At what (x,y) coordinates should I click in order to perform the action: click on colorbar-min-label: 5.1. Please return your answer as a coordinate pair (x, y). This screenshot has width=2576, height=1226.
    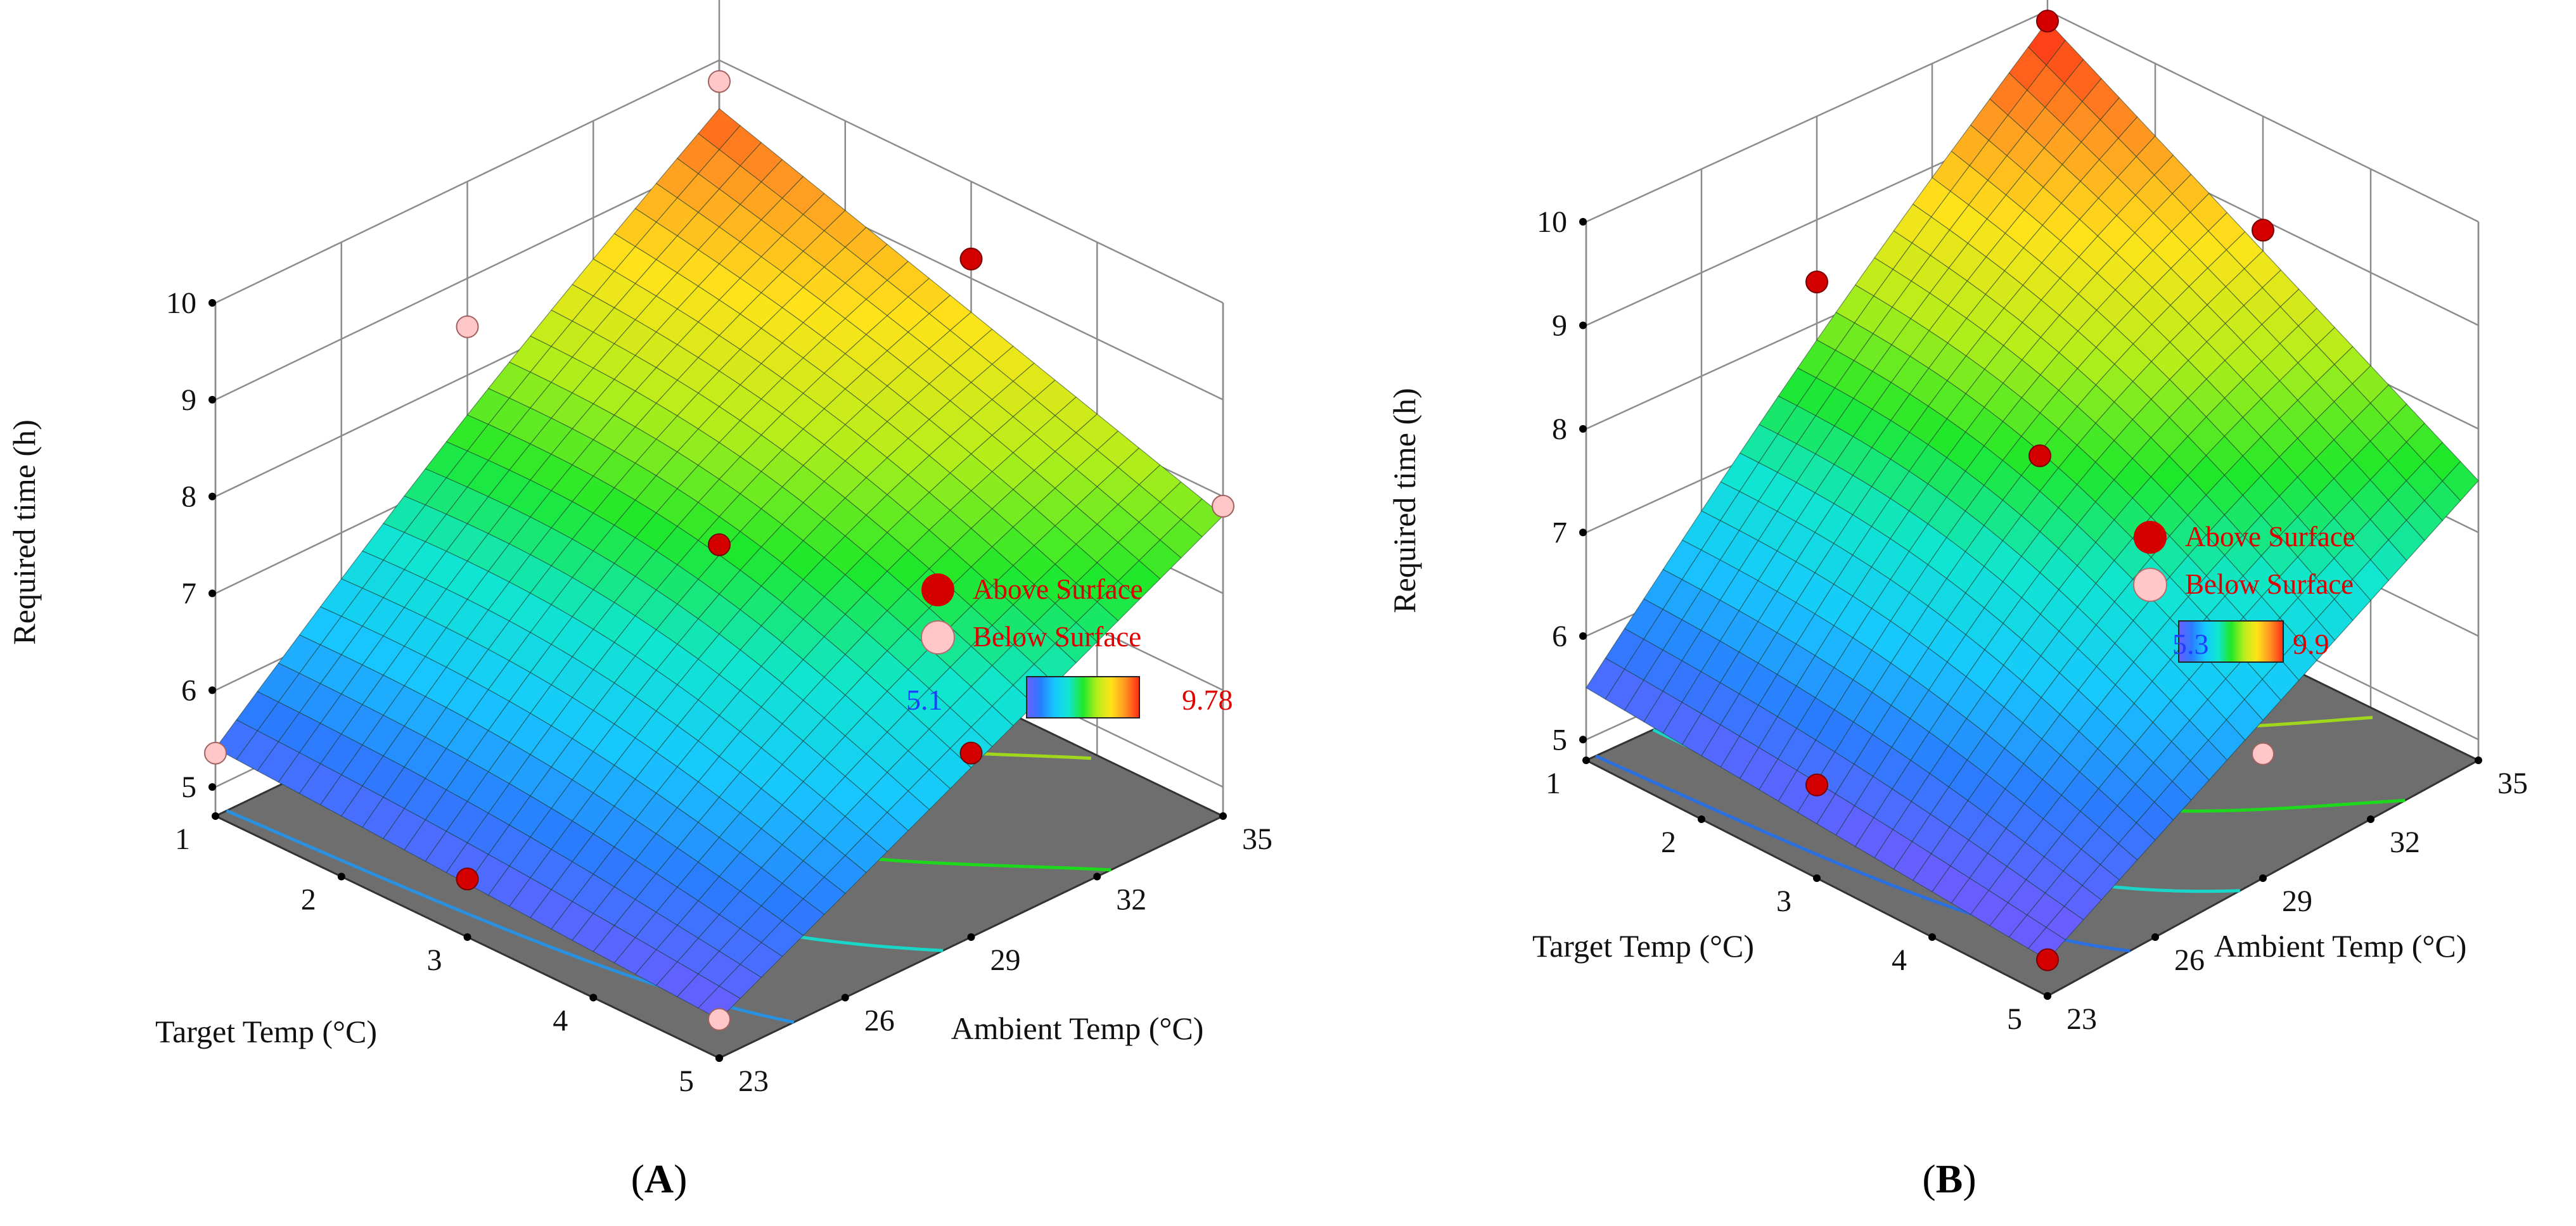
    Looking at the image, I should click on (924, 700).